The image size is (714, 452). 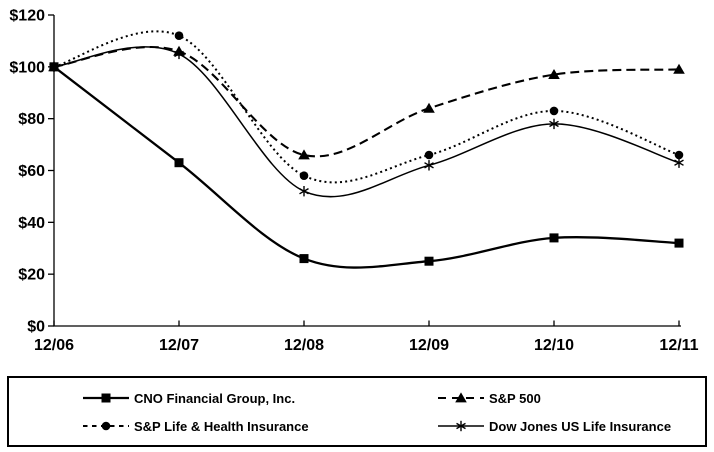 I want to click on x-tick-label: 12/08, so click(x=304, y=345).